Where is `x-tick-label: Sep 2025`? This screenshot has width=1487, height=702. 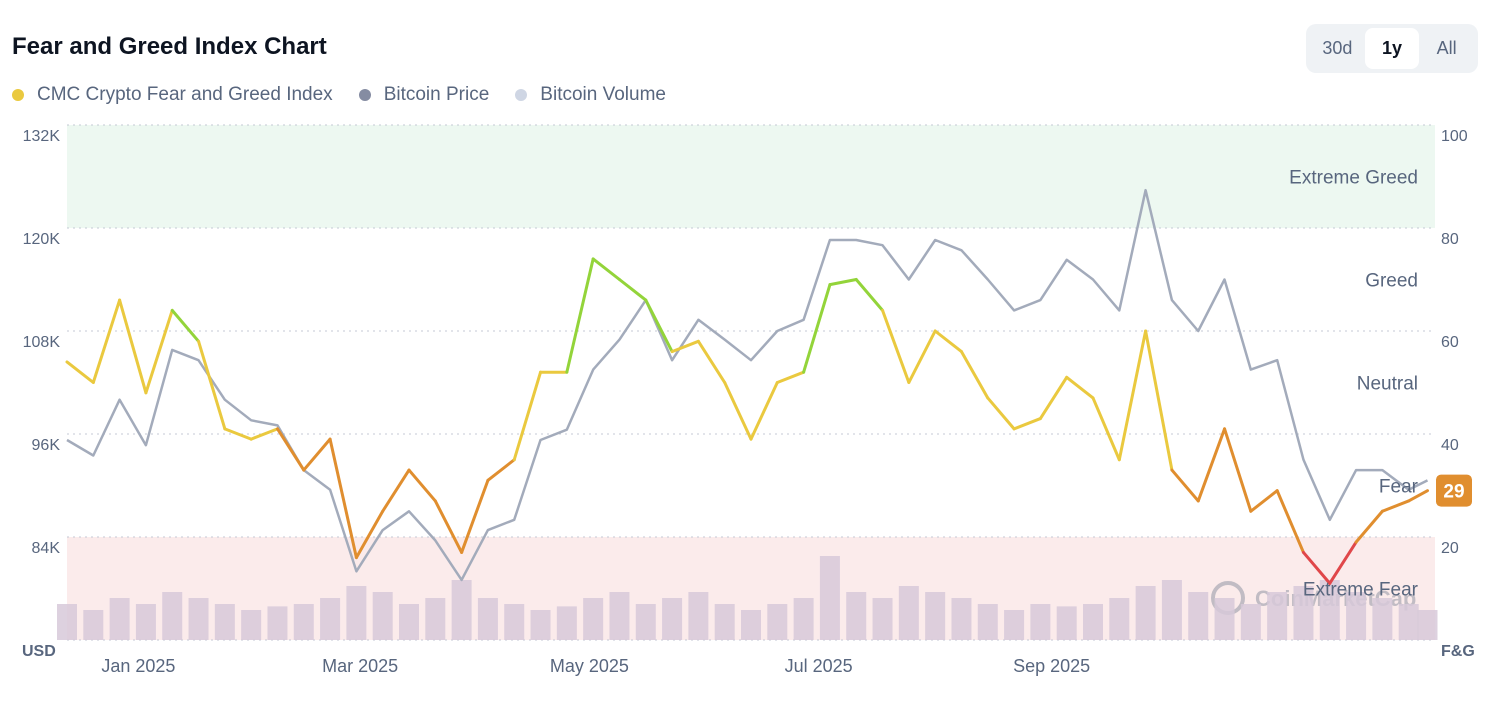 x-tick-label: Sep 2025 is located at coordinates (1051, 666).